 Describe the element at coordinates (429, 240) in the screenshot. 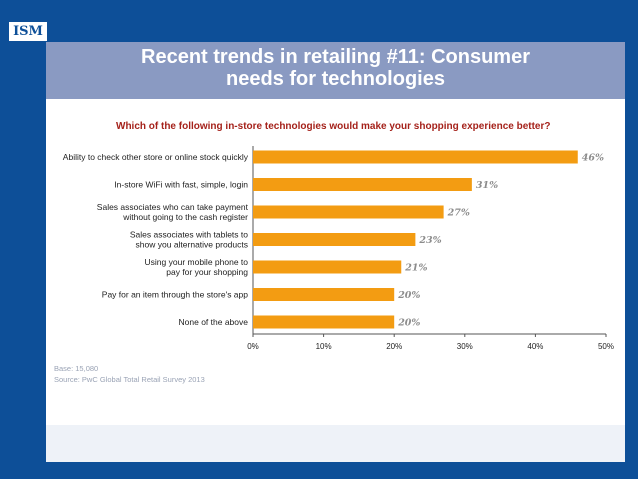

I see `bar-value-label: 23%` at that location.